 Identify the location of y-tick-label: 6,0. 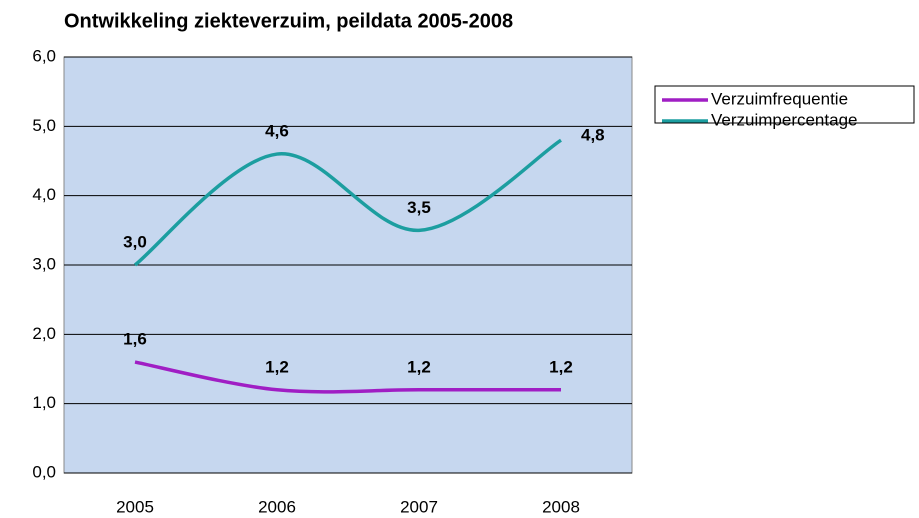
(44, 55).